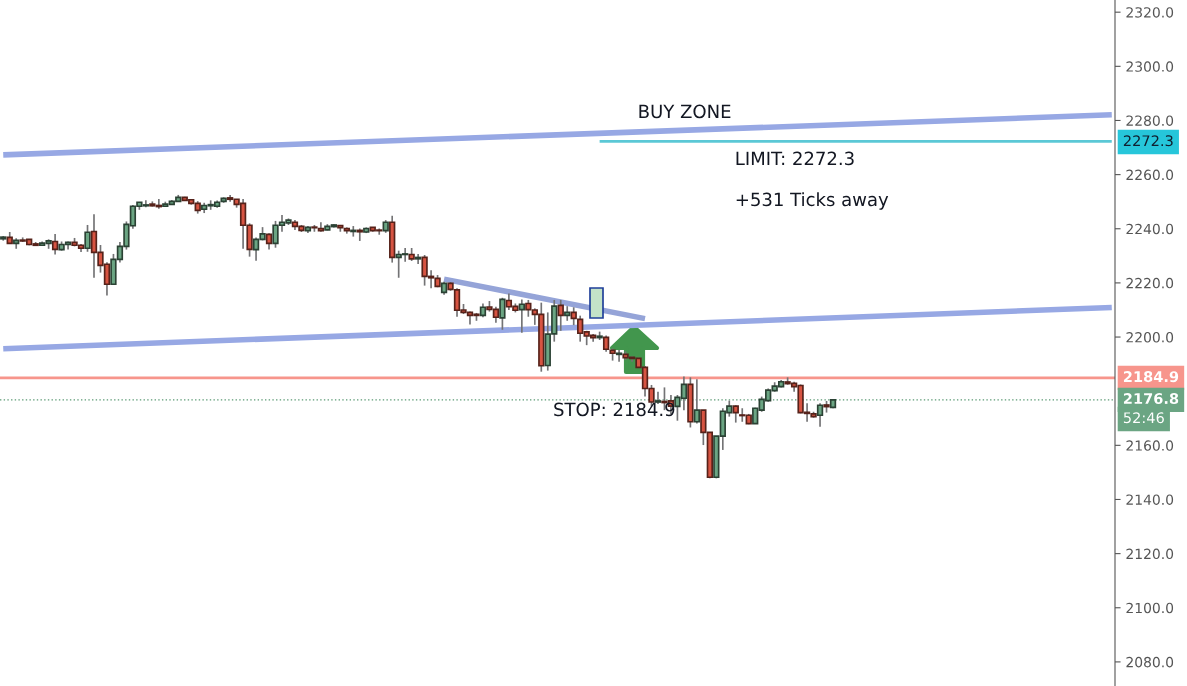 Image resolution: width=1187 pixels, height=686 pixels. What do you see at coordinates (1150, 499) in the screenshot?
I see `y-tick-label: 2140.0` at bounding box center [1150, 499].